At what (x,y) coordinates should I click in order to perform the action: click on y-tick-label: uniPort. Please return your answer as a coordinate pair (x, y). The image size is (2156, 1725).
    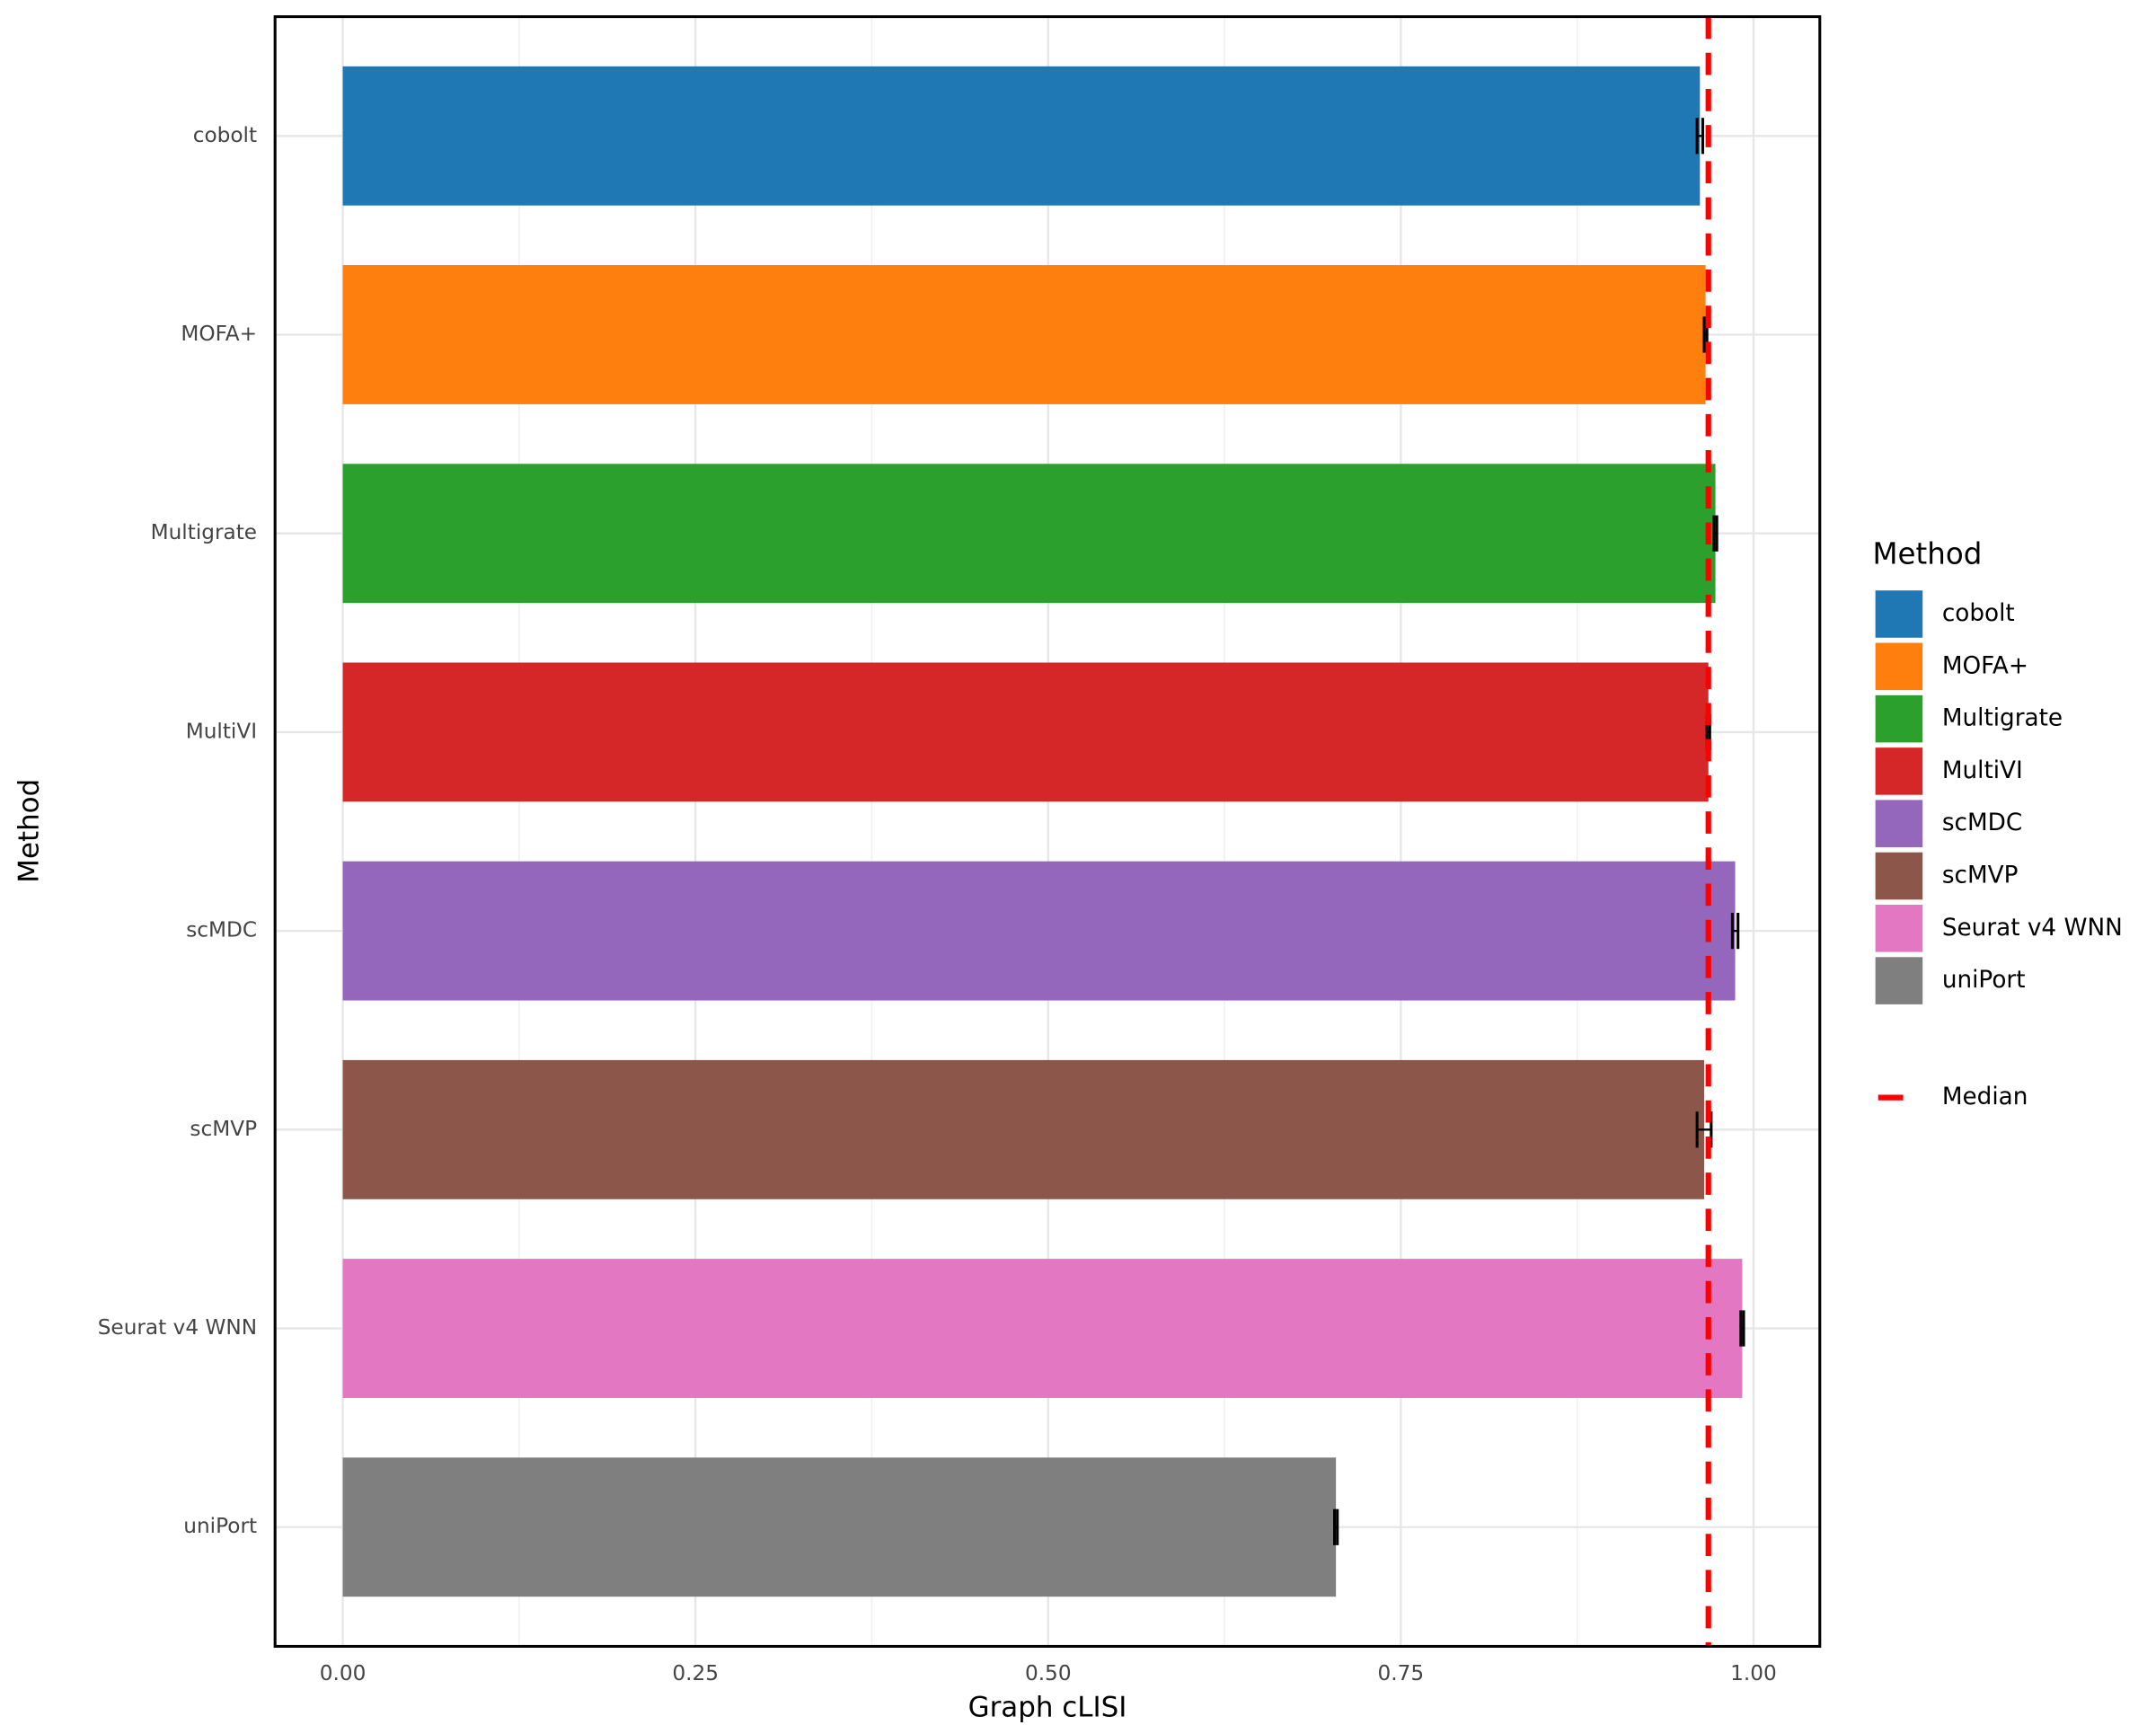
    Looking at the image, I should click on (220, 1526).